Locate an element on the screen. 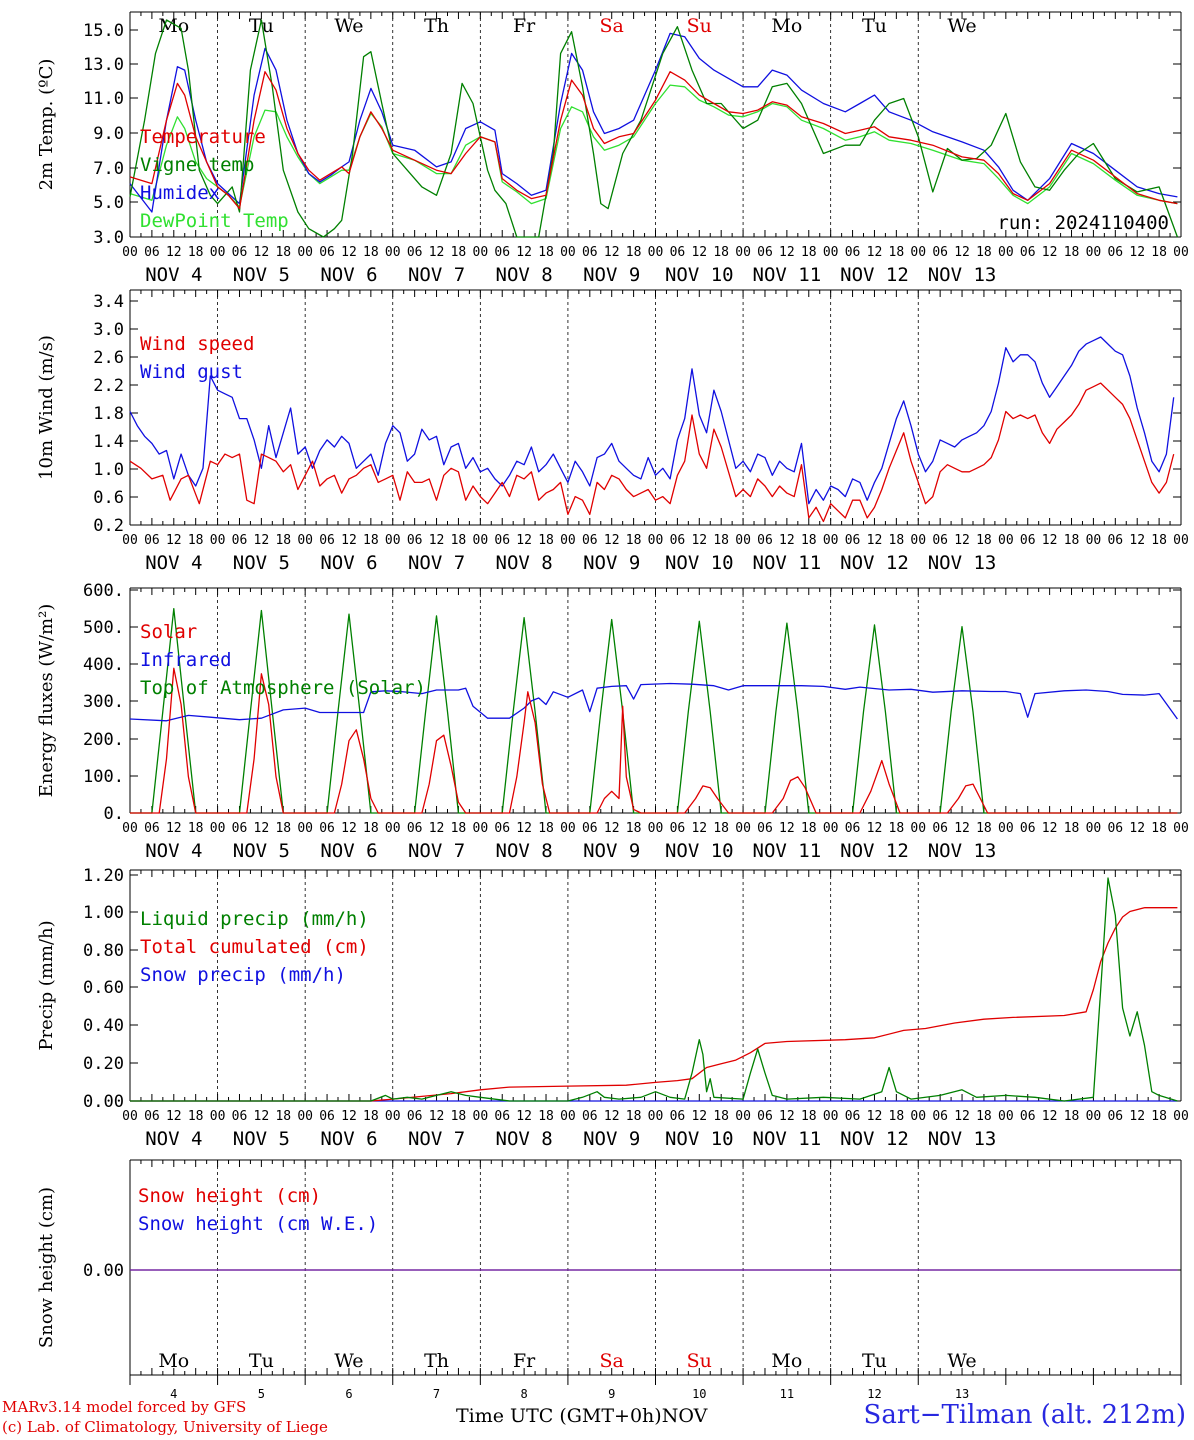  legend-label: Snow height (cm) is located at coordinates (229, 1196).